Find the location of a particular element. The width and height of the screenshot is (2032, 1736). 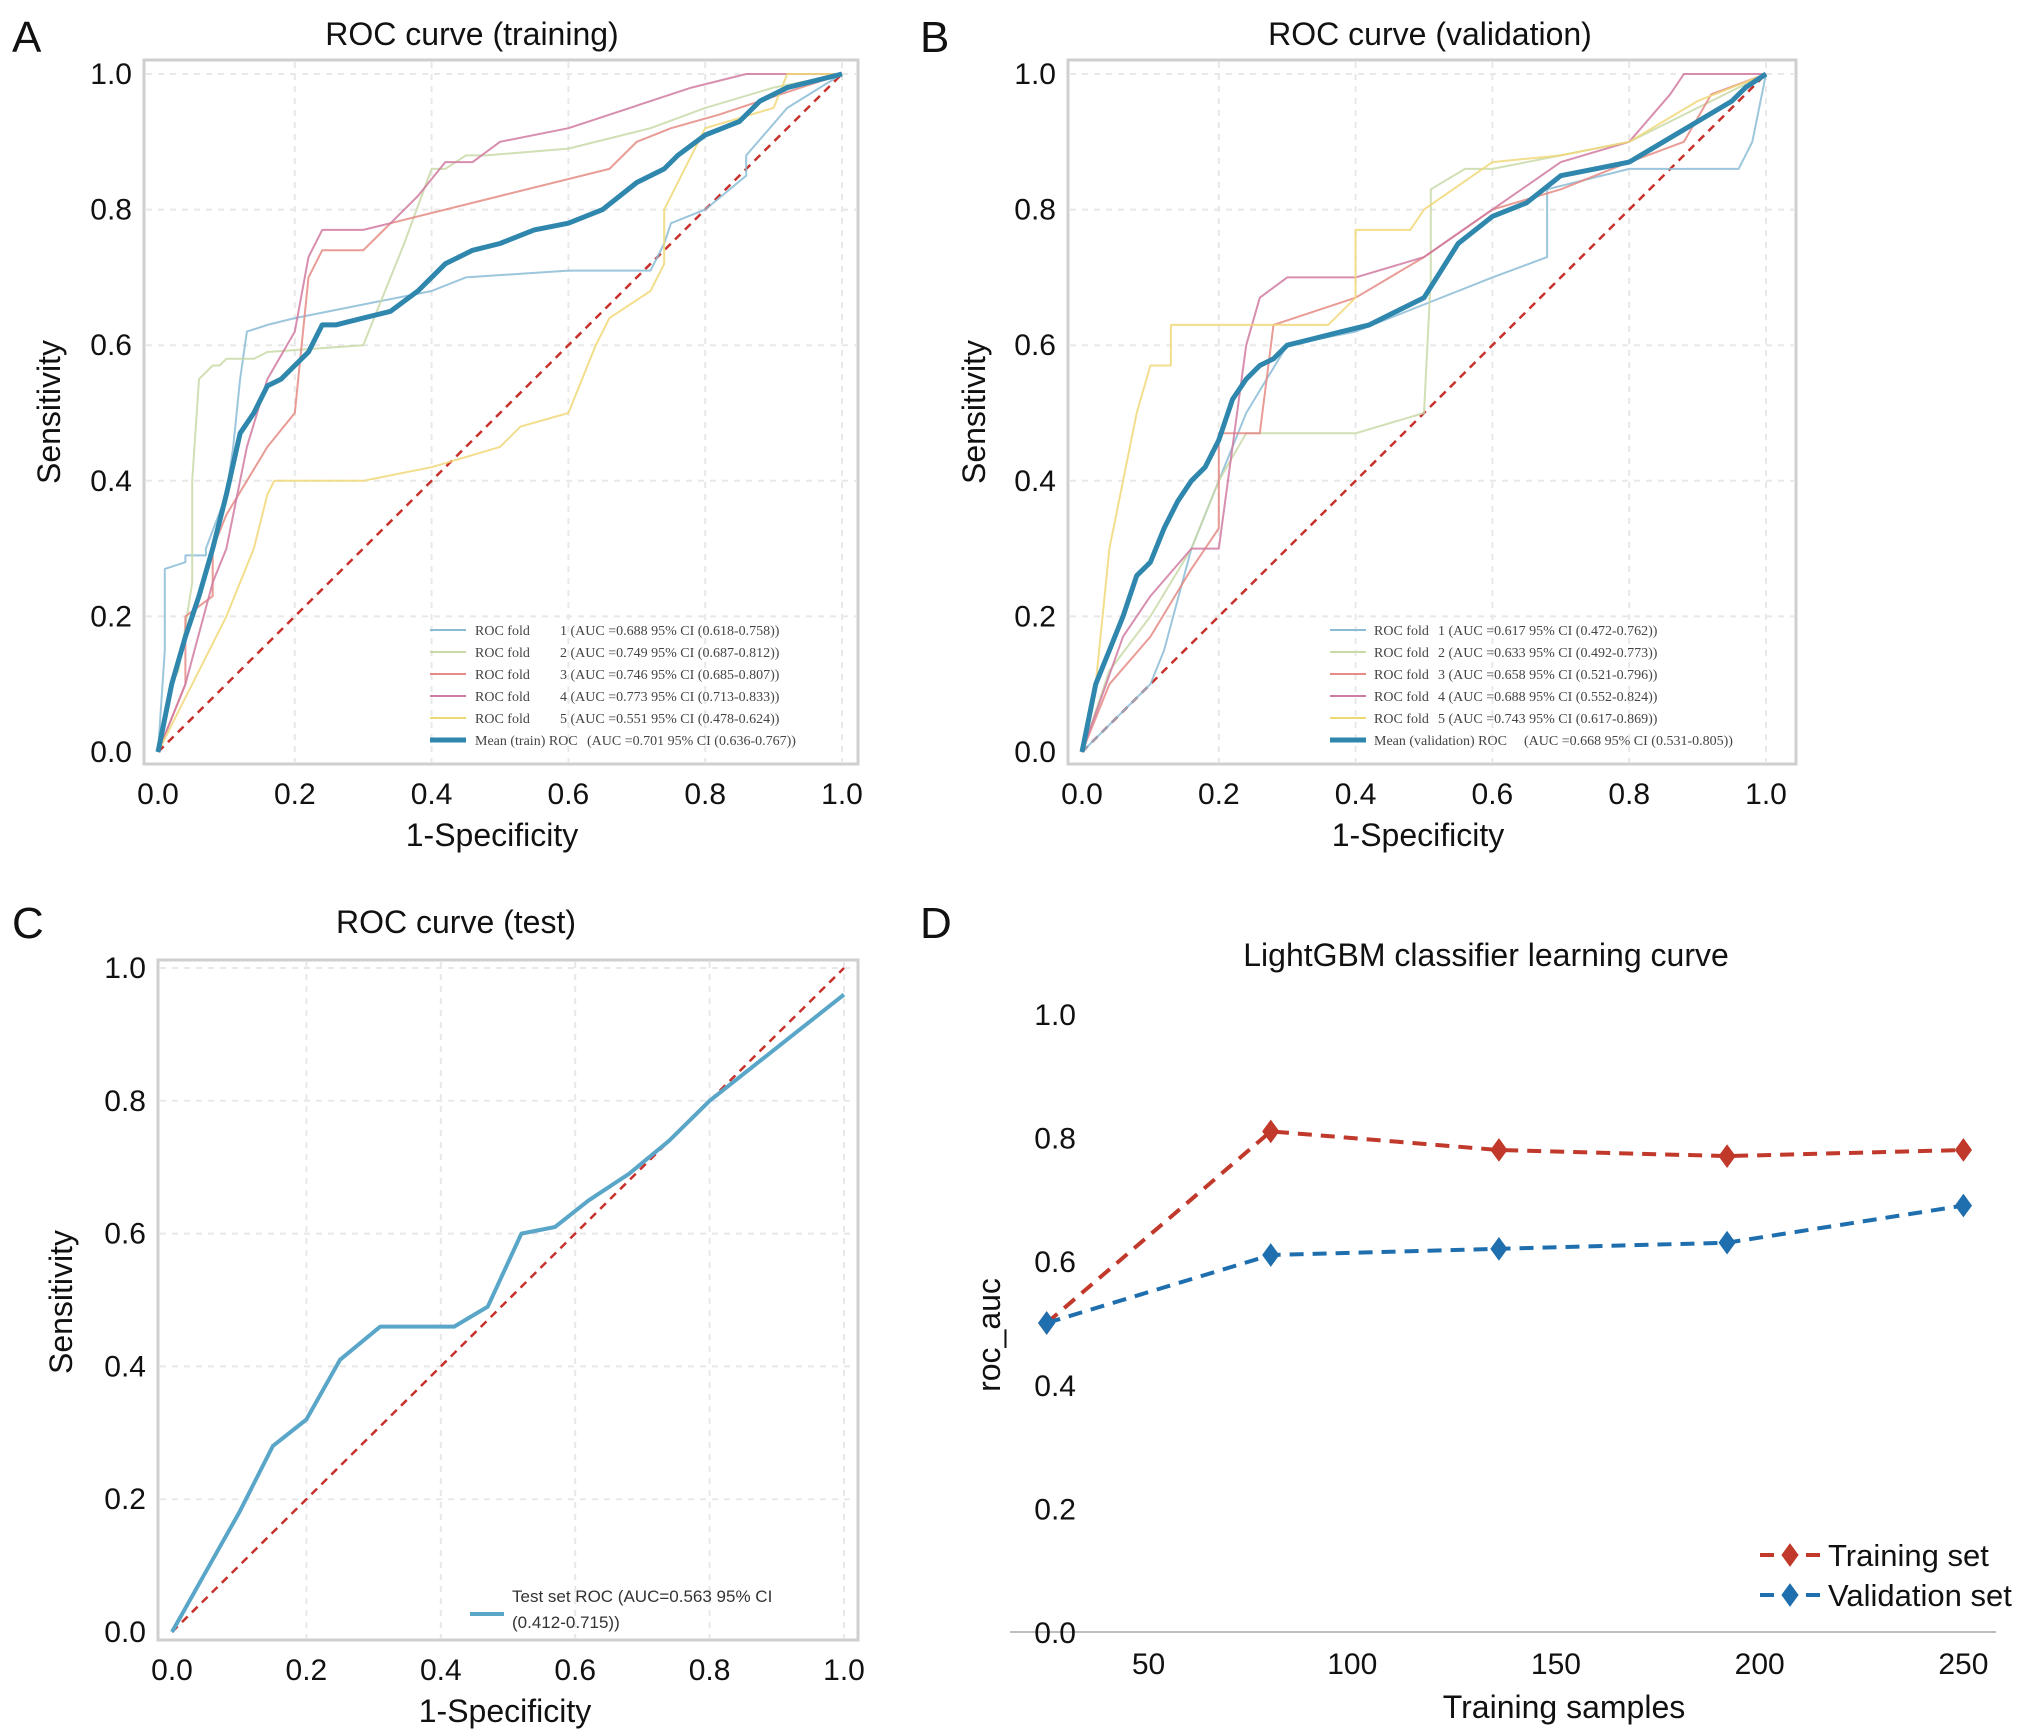

legend-value-fold4-b: 4 (AUC =0.688 95% CI (0.552-0.824)) is located at coordinates (1548, 697).